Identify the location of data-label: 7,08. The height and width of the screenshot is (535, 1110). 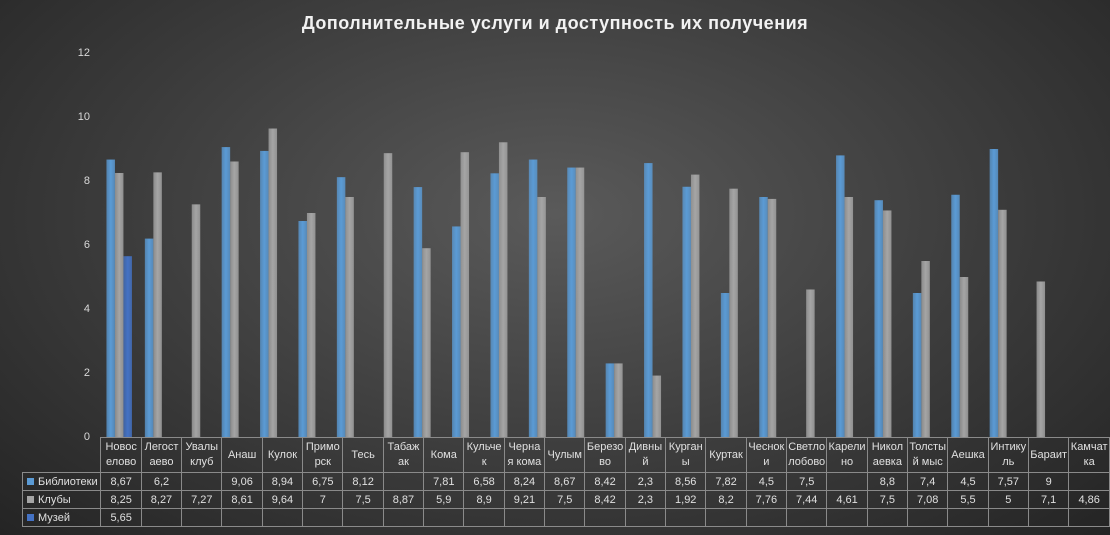
(928, 499).